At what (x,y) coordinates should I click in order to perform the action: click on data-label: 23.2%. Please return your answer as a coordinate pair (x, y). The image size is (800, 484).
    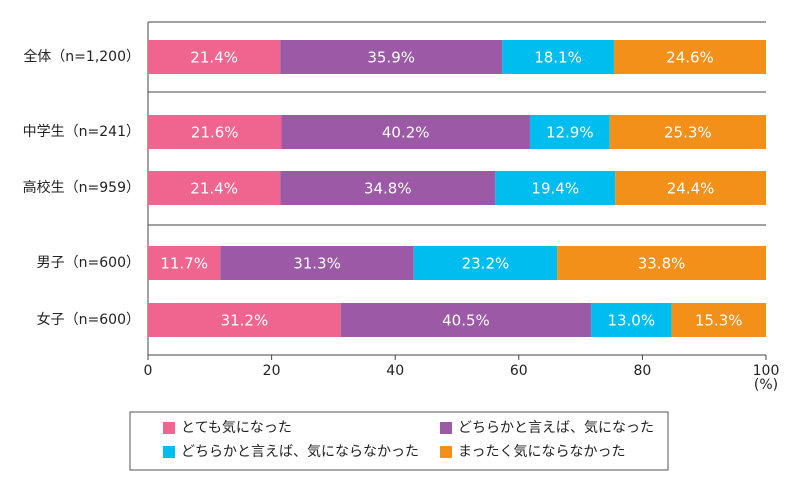
    Looking at the image, I should click on (486, 264).